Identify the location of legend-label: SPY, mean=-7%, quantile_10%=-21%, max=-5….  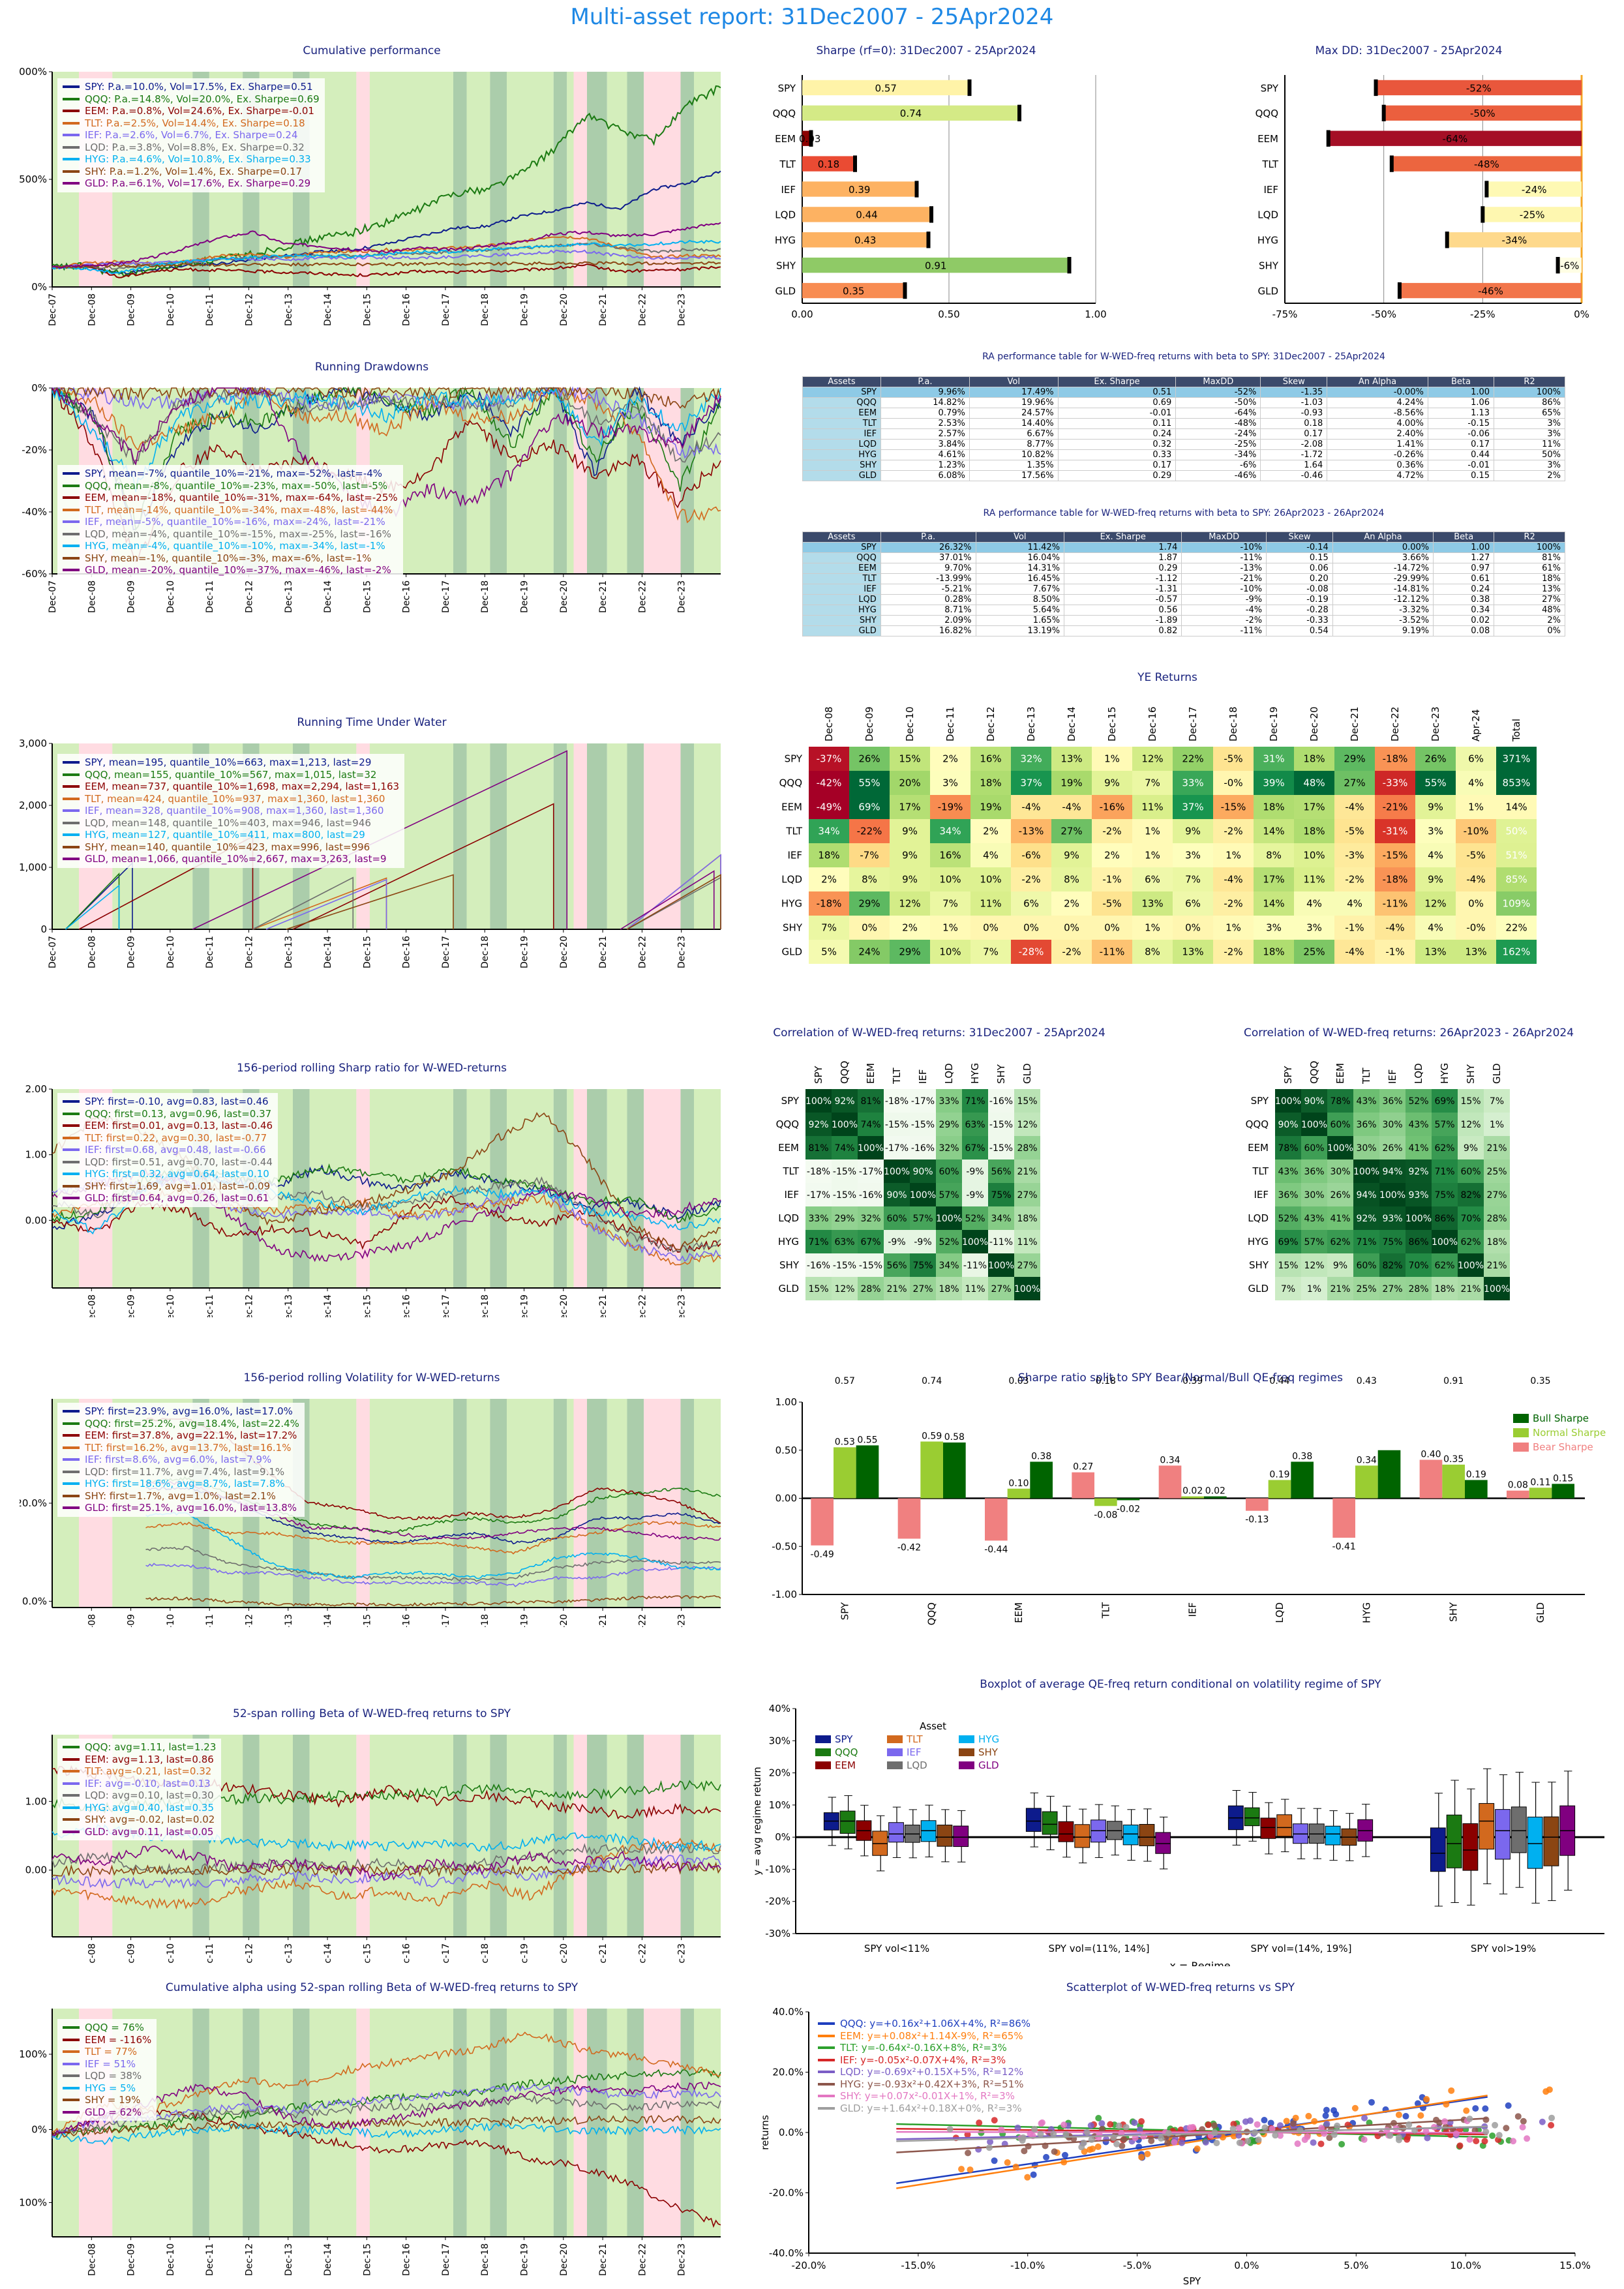
(234, 473).